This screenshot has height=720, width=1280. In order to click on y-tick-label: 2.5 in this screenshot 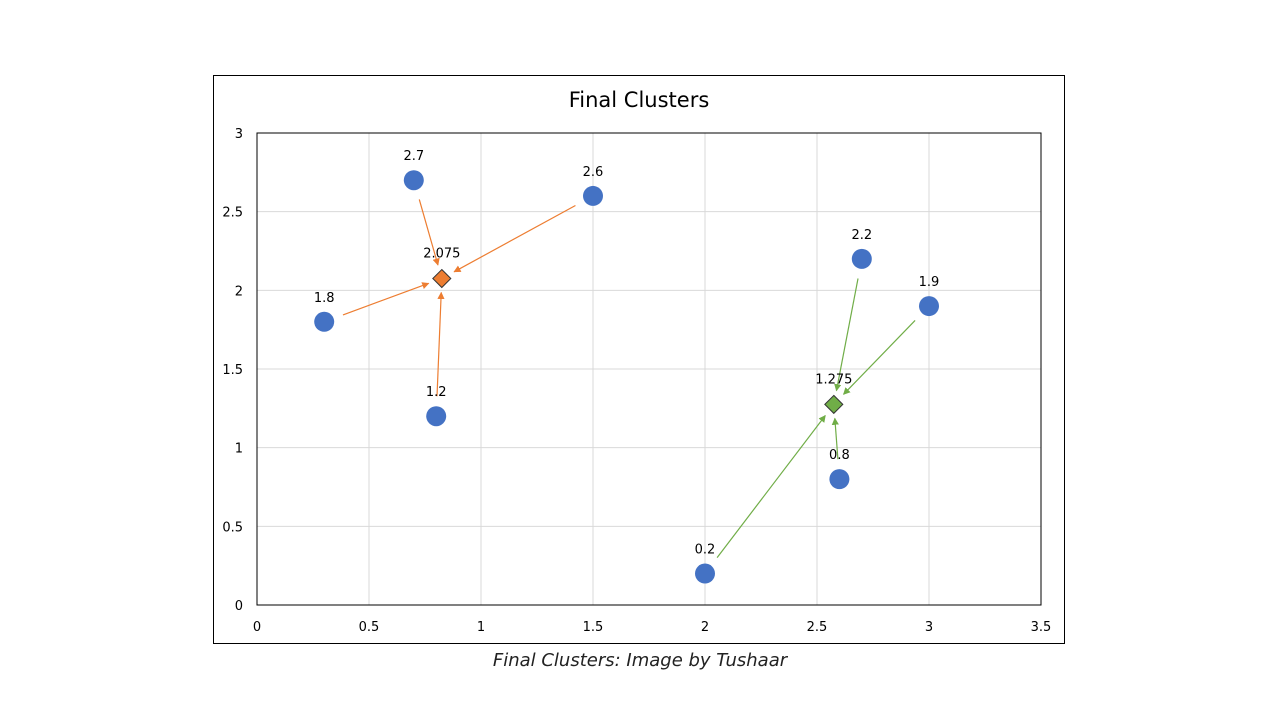, I will do `click(232, 213)`.